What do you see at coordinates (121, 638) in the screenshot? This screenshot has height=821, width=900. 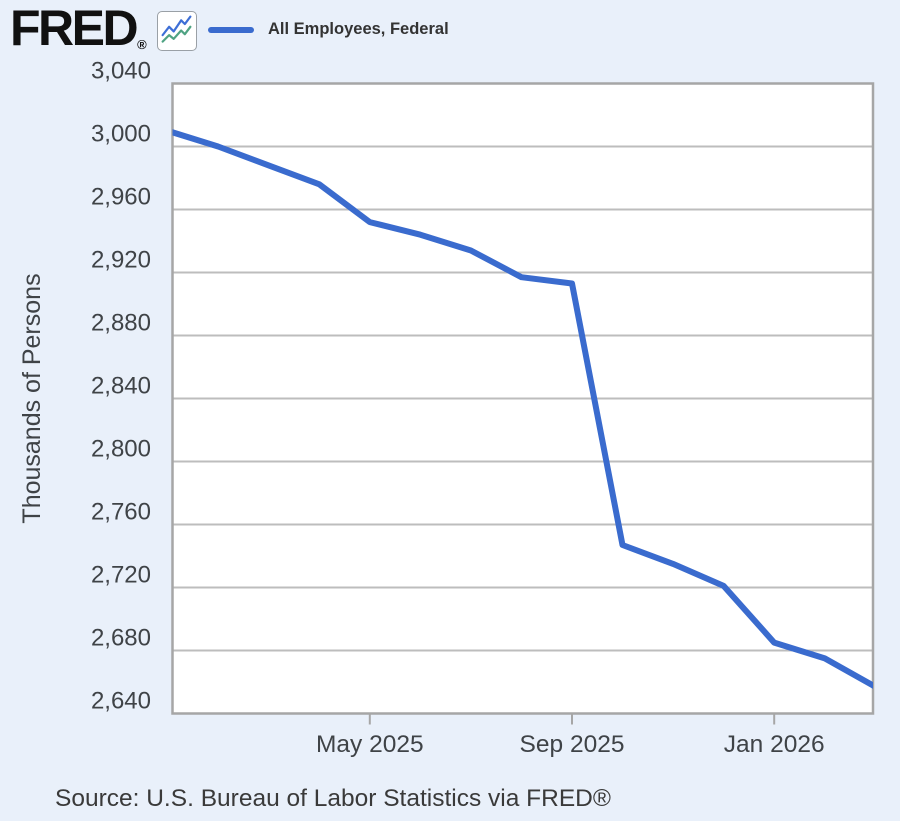 I see `y-axis-tick-label: 2,680` at bounding box center [121, 638].